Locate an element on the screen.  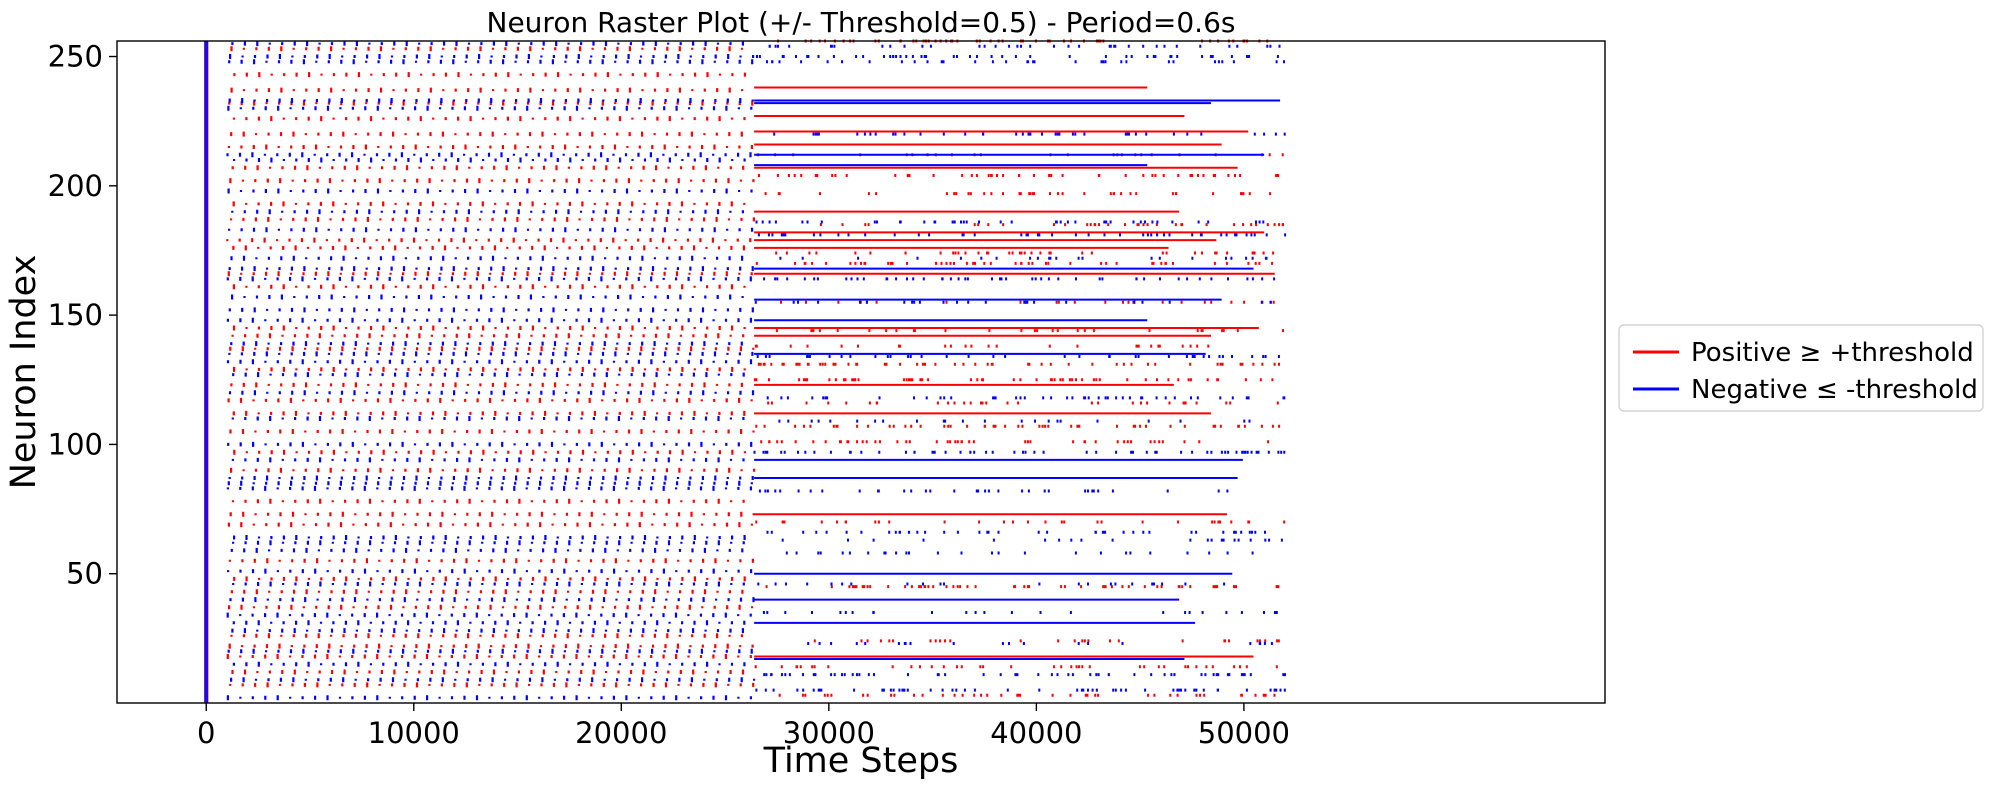
legend-box is located at coordinates (1801, 368).